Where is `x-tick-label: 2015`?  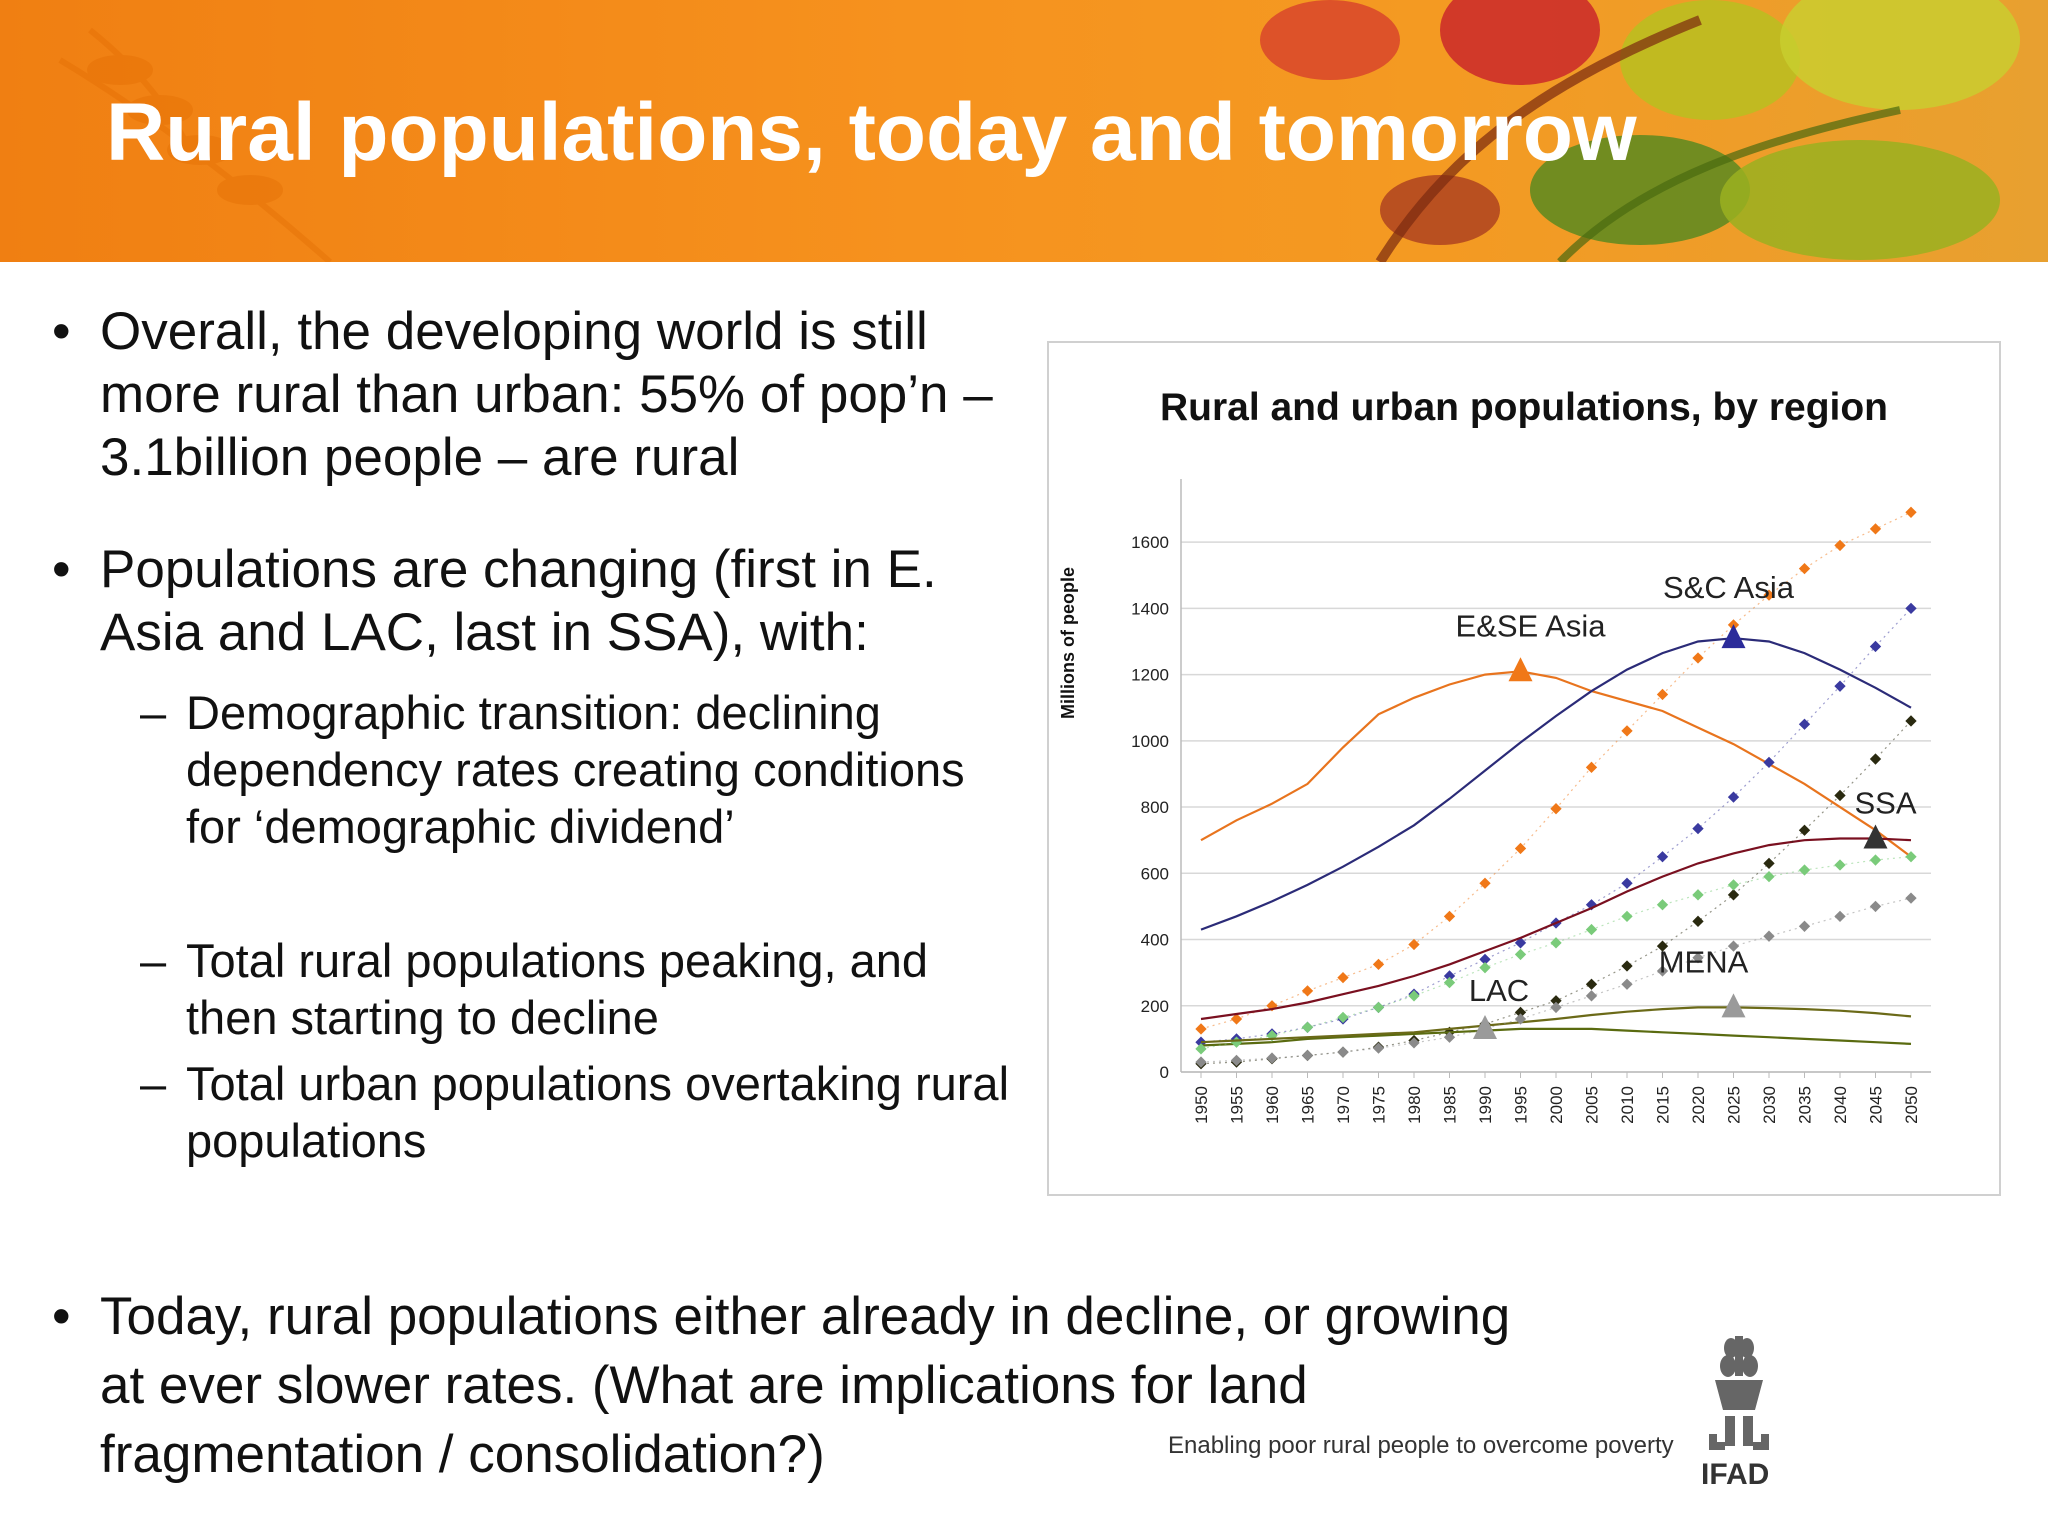
x-tick-label: 2015 is located at coordinates (1663, 1105).